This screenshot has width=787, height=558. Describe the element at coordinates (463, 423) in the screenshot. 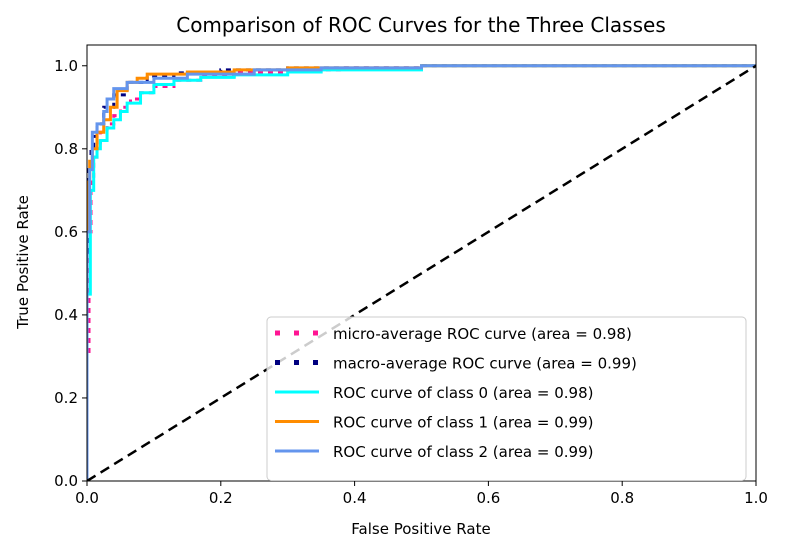

I see `legend-label-3: ROC curve of class 1 (area = 0.99)` at that location.